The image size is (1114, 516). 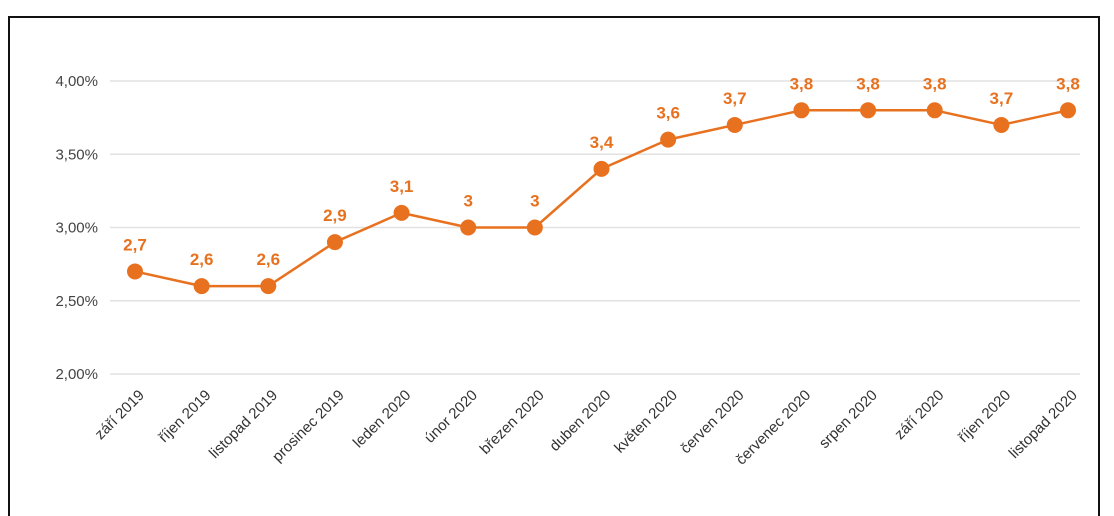 What do you see at coordinates (984, 416) in the screenshot?
I see `x-category-label: říjen 2020` at bounding box center [984, 416].